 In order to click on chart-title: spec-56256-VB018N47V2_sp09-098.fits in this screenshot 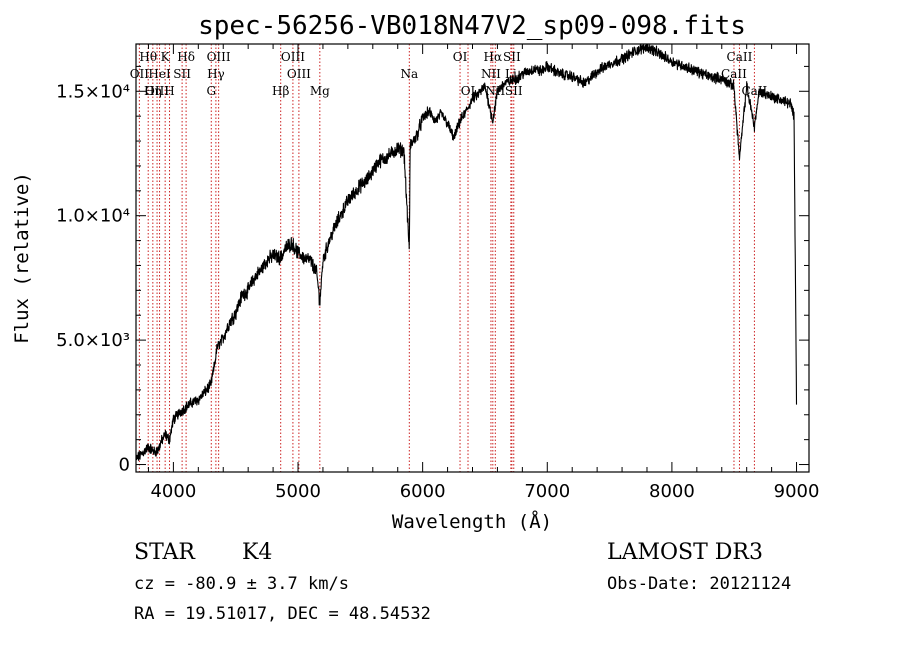, I will do `click(472, 26)`.